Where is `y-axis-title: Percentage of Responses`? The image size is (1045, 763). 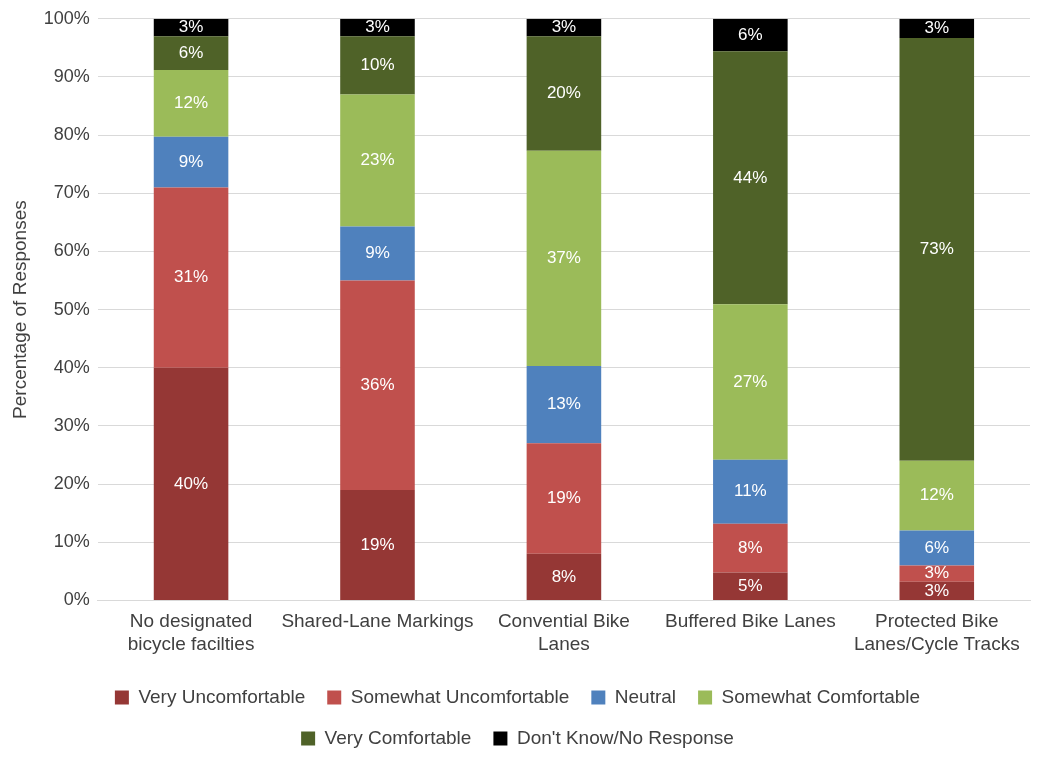
y-axis-title: Percentage of Responses is located at coordinates (19, 309).